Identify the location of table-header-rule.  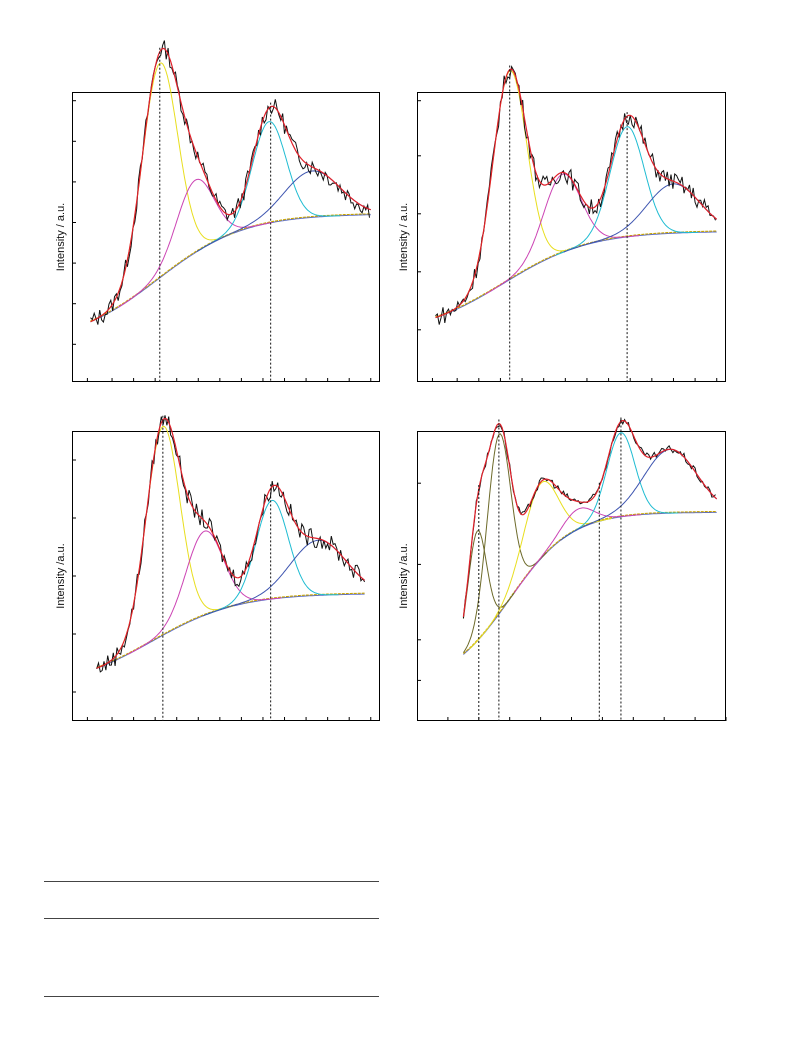
(211, 918).